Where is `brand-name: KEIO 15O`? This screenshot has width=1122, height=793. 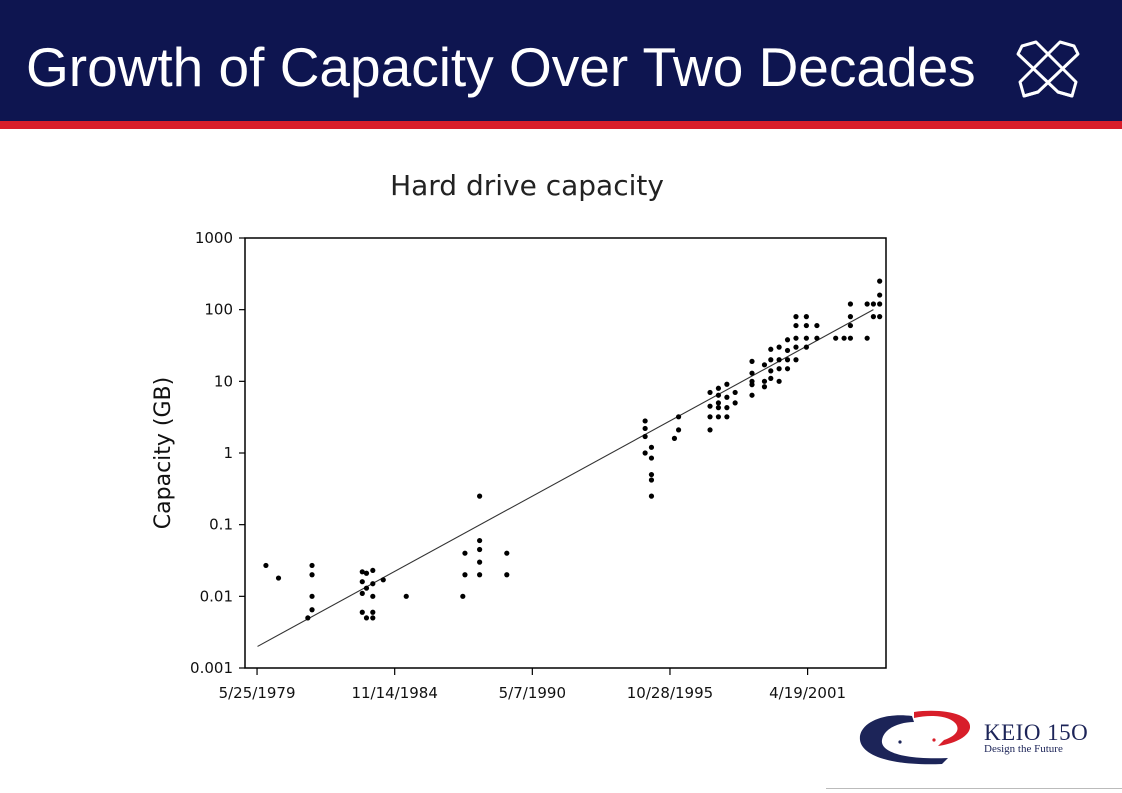
brand-name: KEIO 15O is located at coordinates (1036, 732).